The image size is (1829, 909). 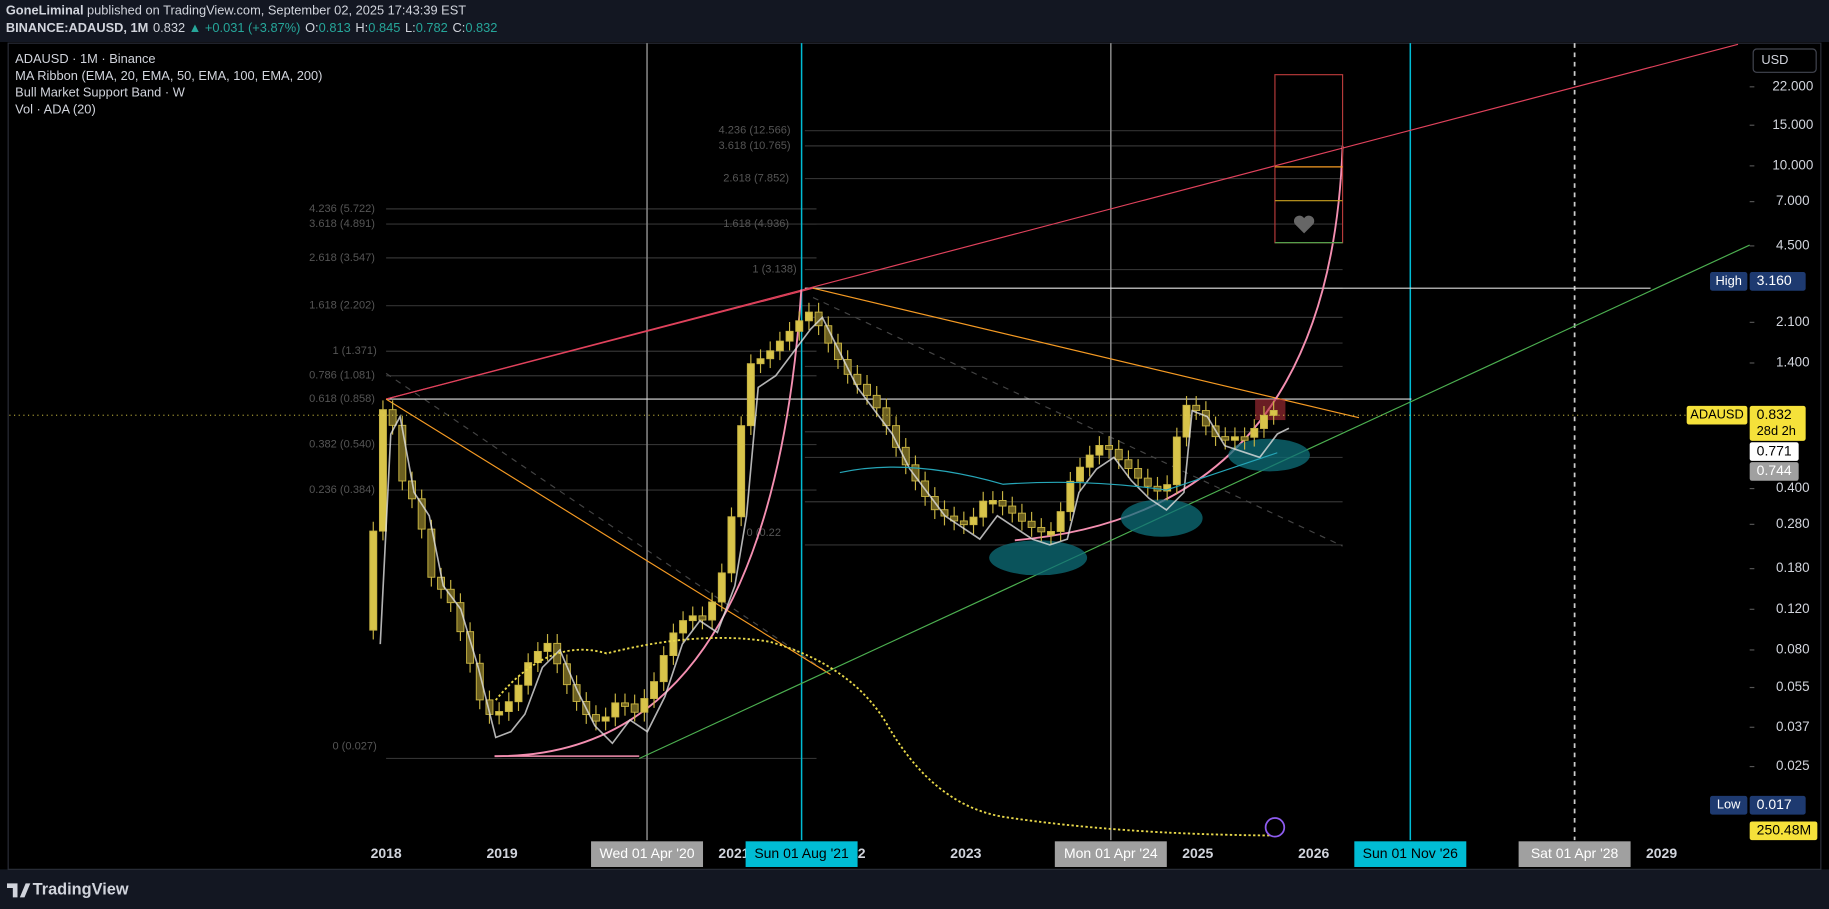 I want to click on tv-logo, so click(x=18, y=890).